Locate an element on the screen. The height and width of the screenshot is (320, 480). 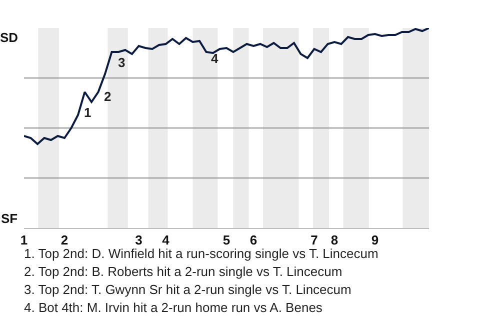
x-tick-label: 7 is located at coordinates (314, 240).